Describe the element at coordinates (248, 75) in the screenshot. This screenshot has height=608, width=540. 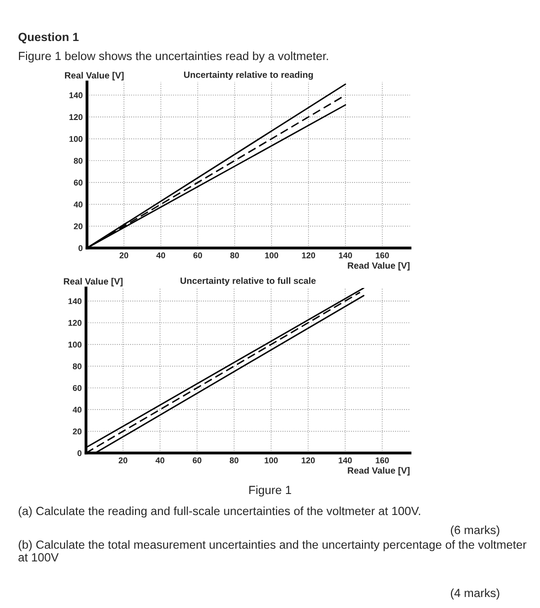
I see `chart-title: Uncertainty relative to reading` at that location.